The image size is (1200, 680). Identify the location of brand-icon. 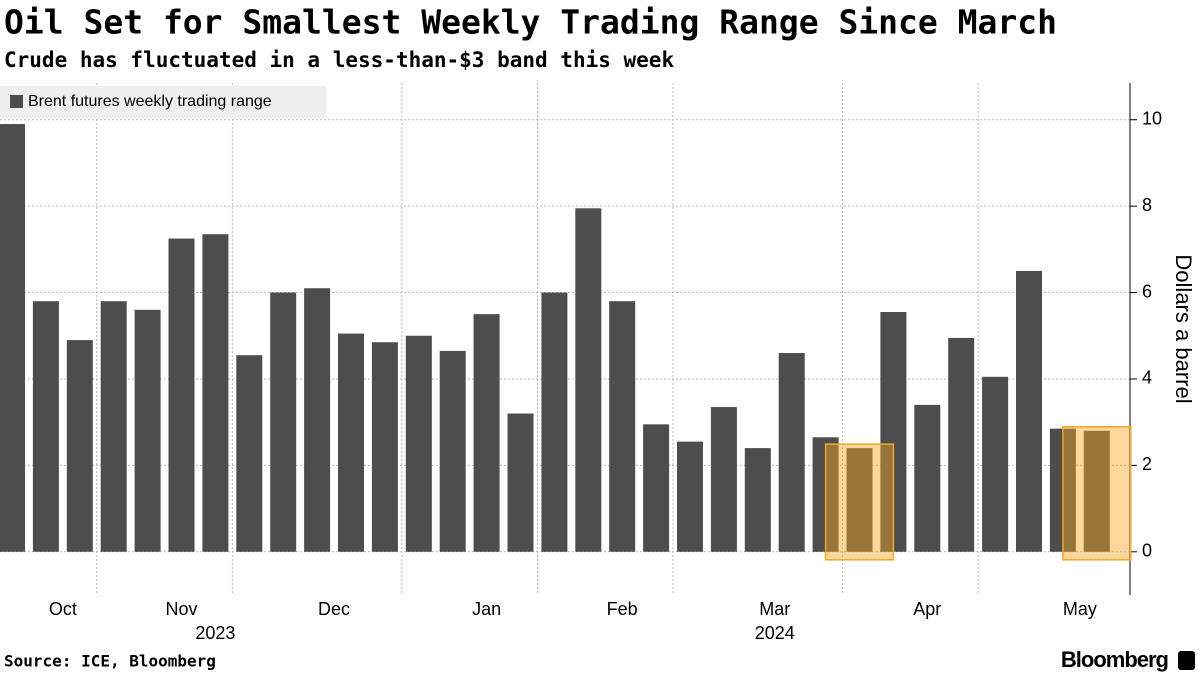
(1186, 660).